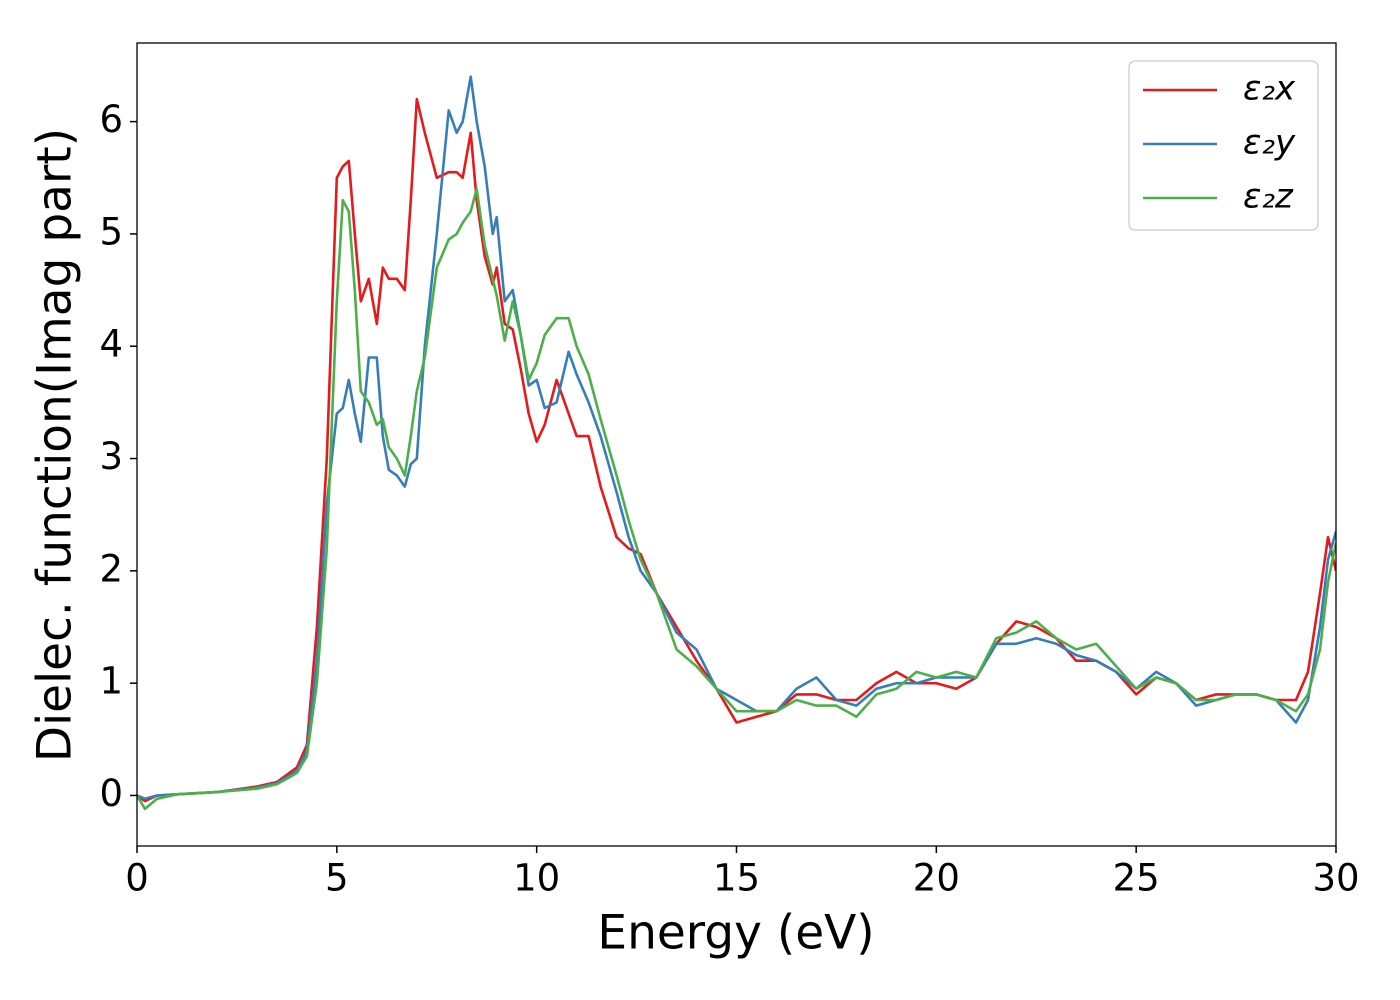 This screenshot has width=1400, height=1000. I want to click on x-tick-label: 5, so click(337, 878).